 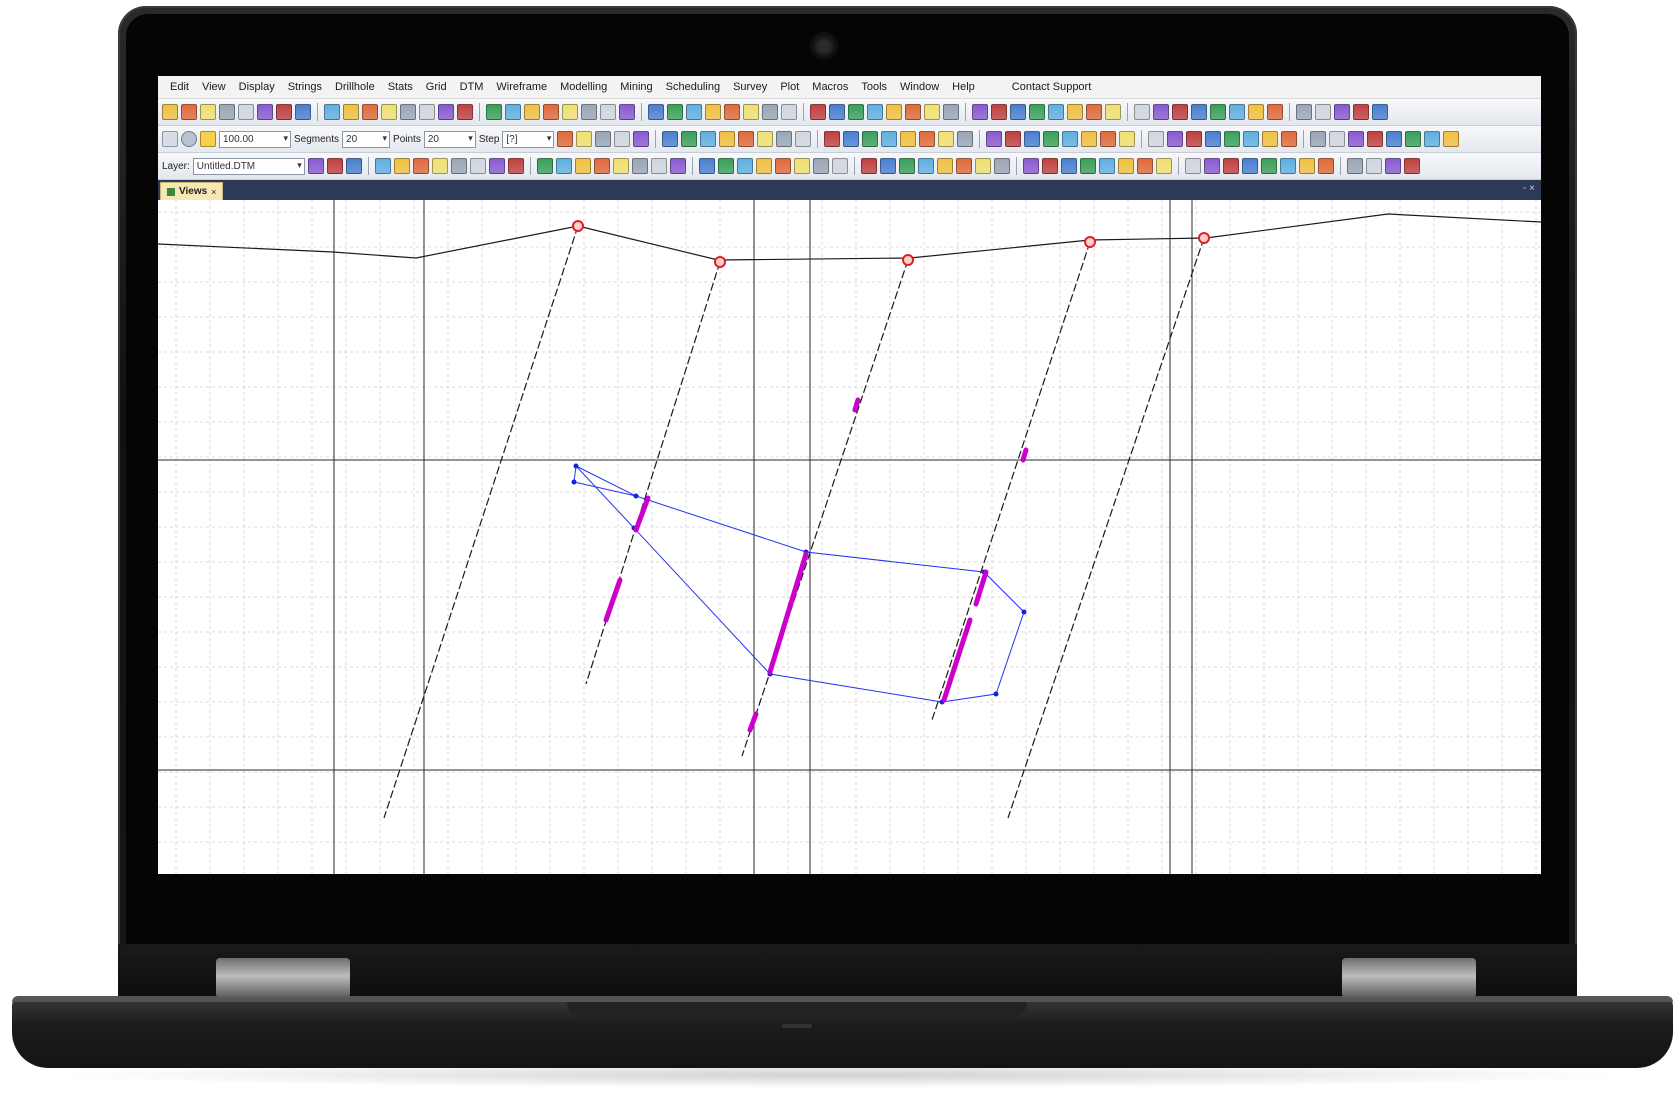 What do you see at coordinates (528, 139) in the screenshot?
I see `step-combo: [?]` at bounding box center [528, 139].